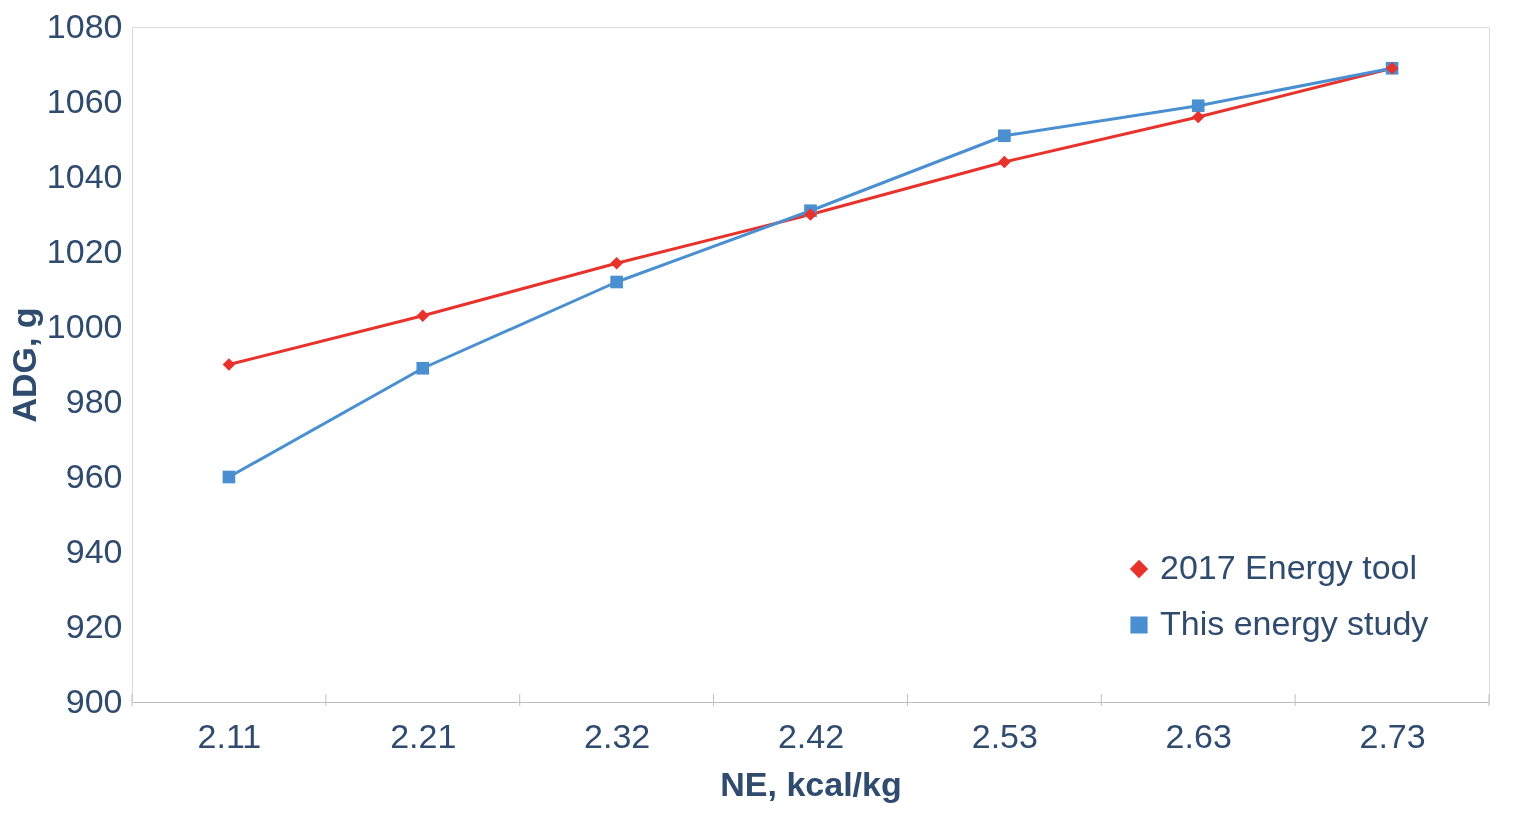 This screenshot has height=829, width=1518. I want to click on x-tick-label: 2.53, so click(1004, 735).